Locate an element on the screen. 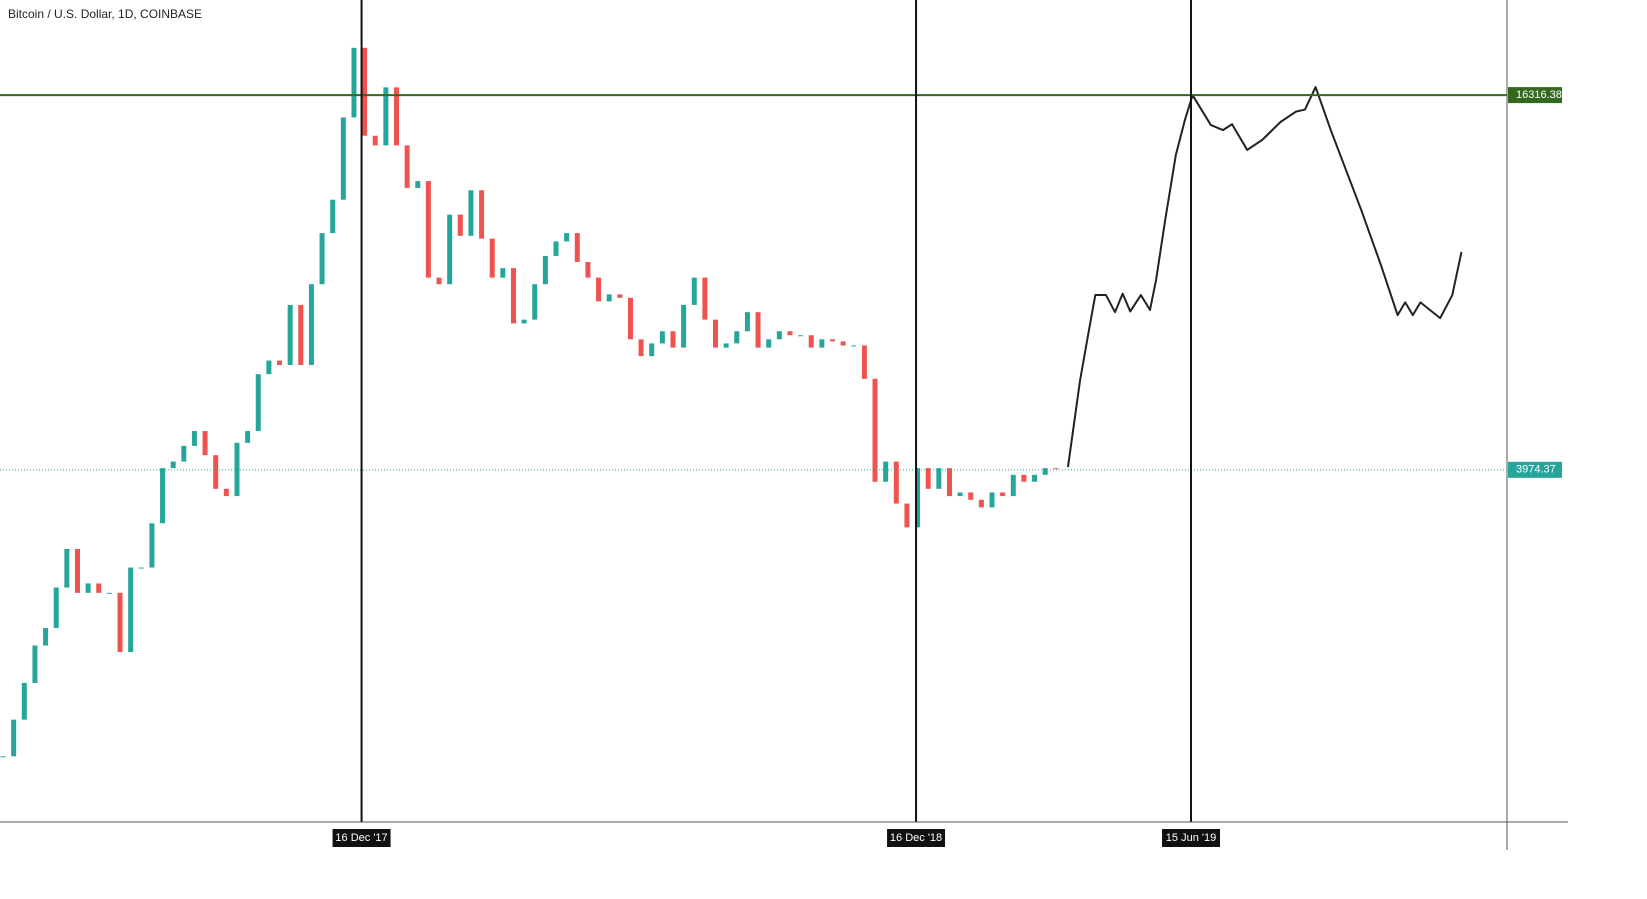 The width and height of the screenshot is (1647, 899). last-price-label: 3974.37 is located at coordinates (1536, 470).